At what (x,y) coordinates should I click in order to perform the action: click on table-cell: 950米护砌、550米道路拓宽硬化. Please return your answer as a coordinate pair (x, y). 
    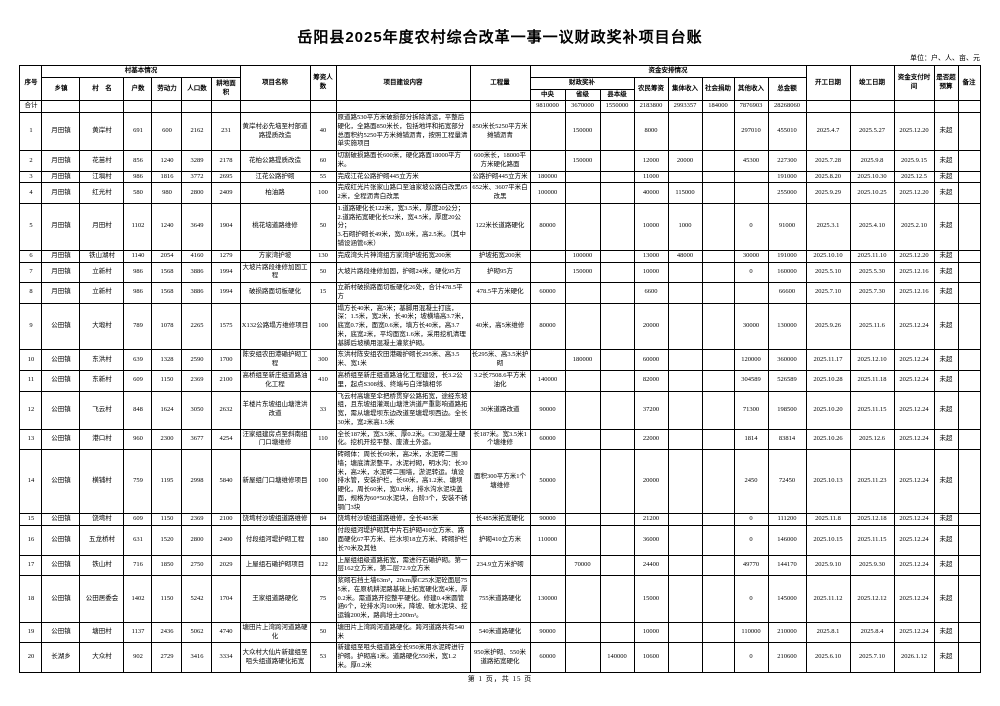
    Looking at the image, I should click on (500, 657).